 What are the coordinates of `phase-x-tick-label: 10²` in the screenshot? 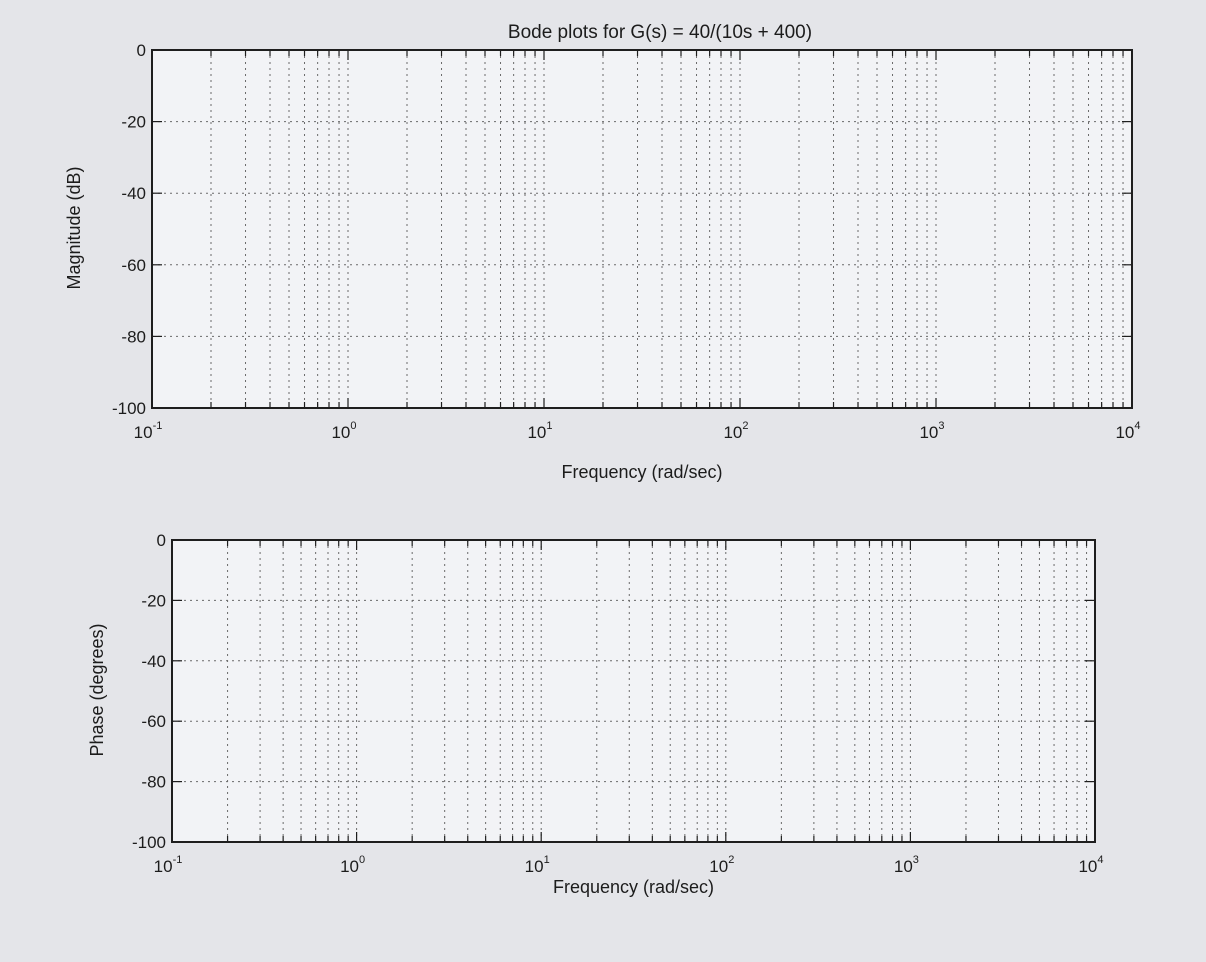 It's located at (721, 865).